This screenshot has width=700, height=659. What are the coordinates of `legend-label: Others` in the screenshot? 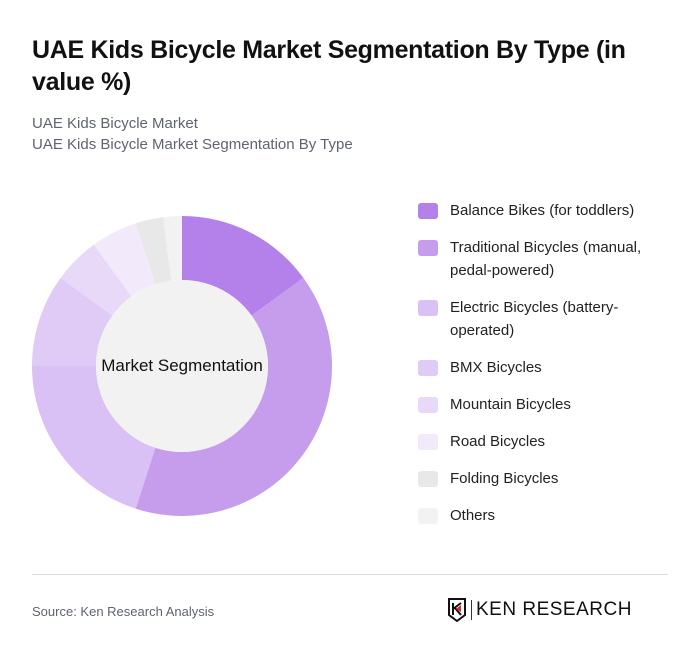 It's located at (473, 515).